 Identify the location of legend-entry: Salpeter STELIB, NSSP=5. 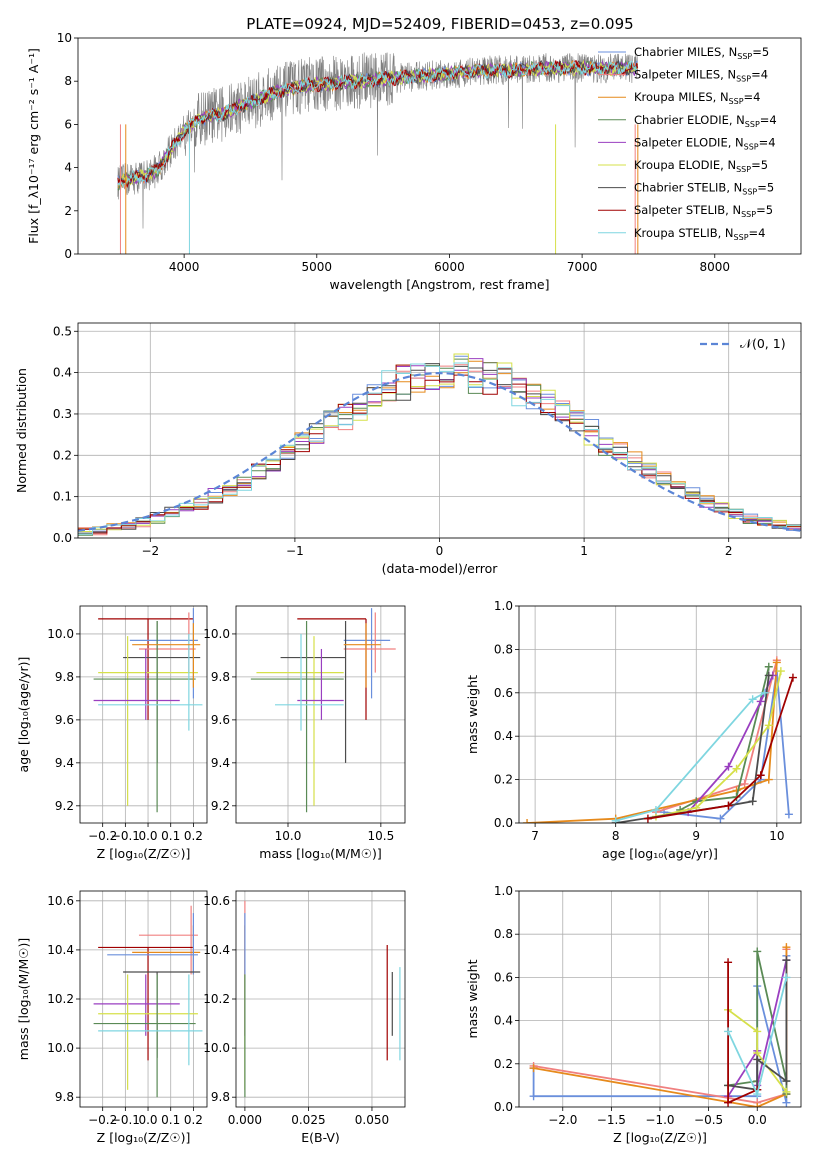
(703, 211).